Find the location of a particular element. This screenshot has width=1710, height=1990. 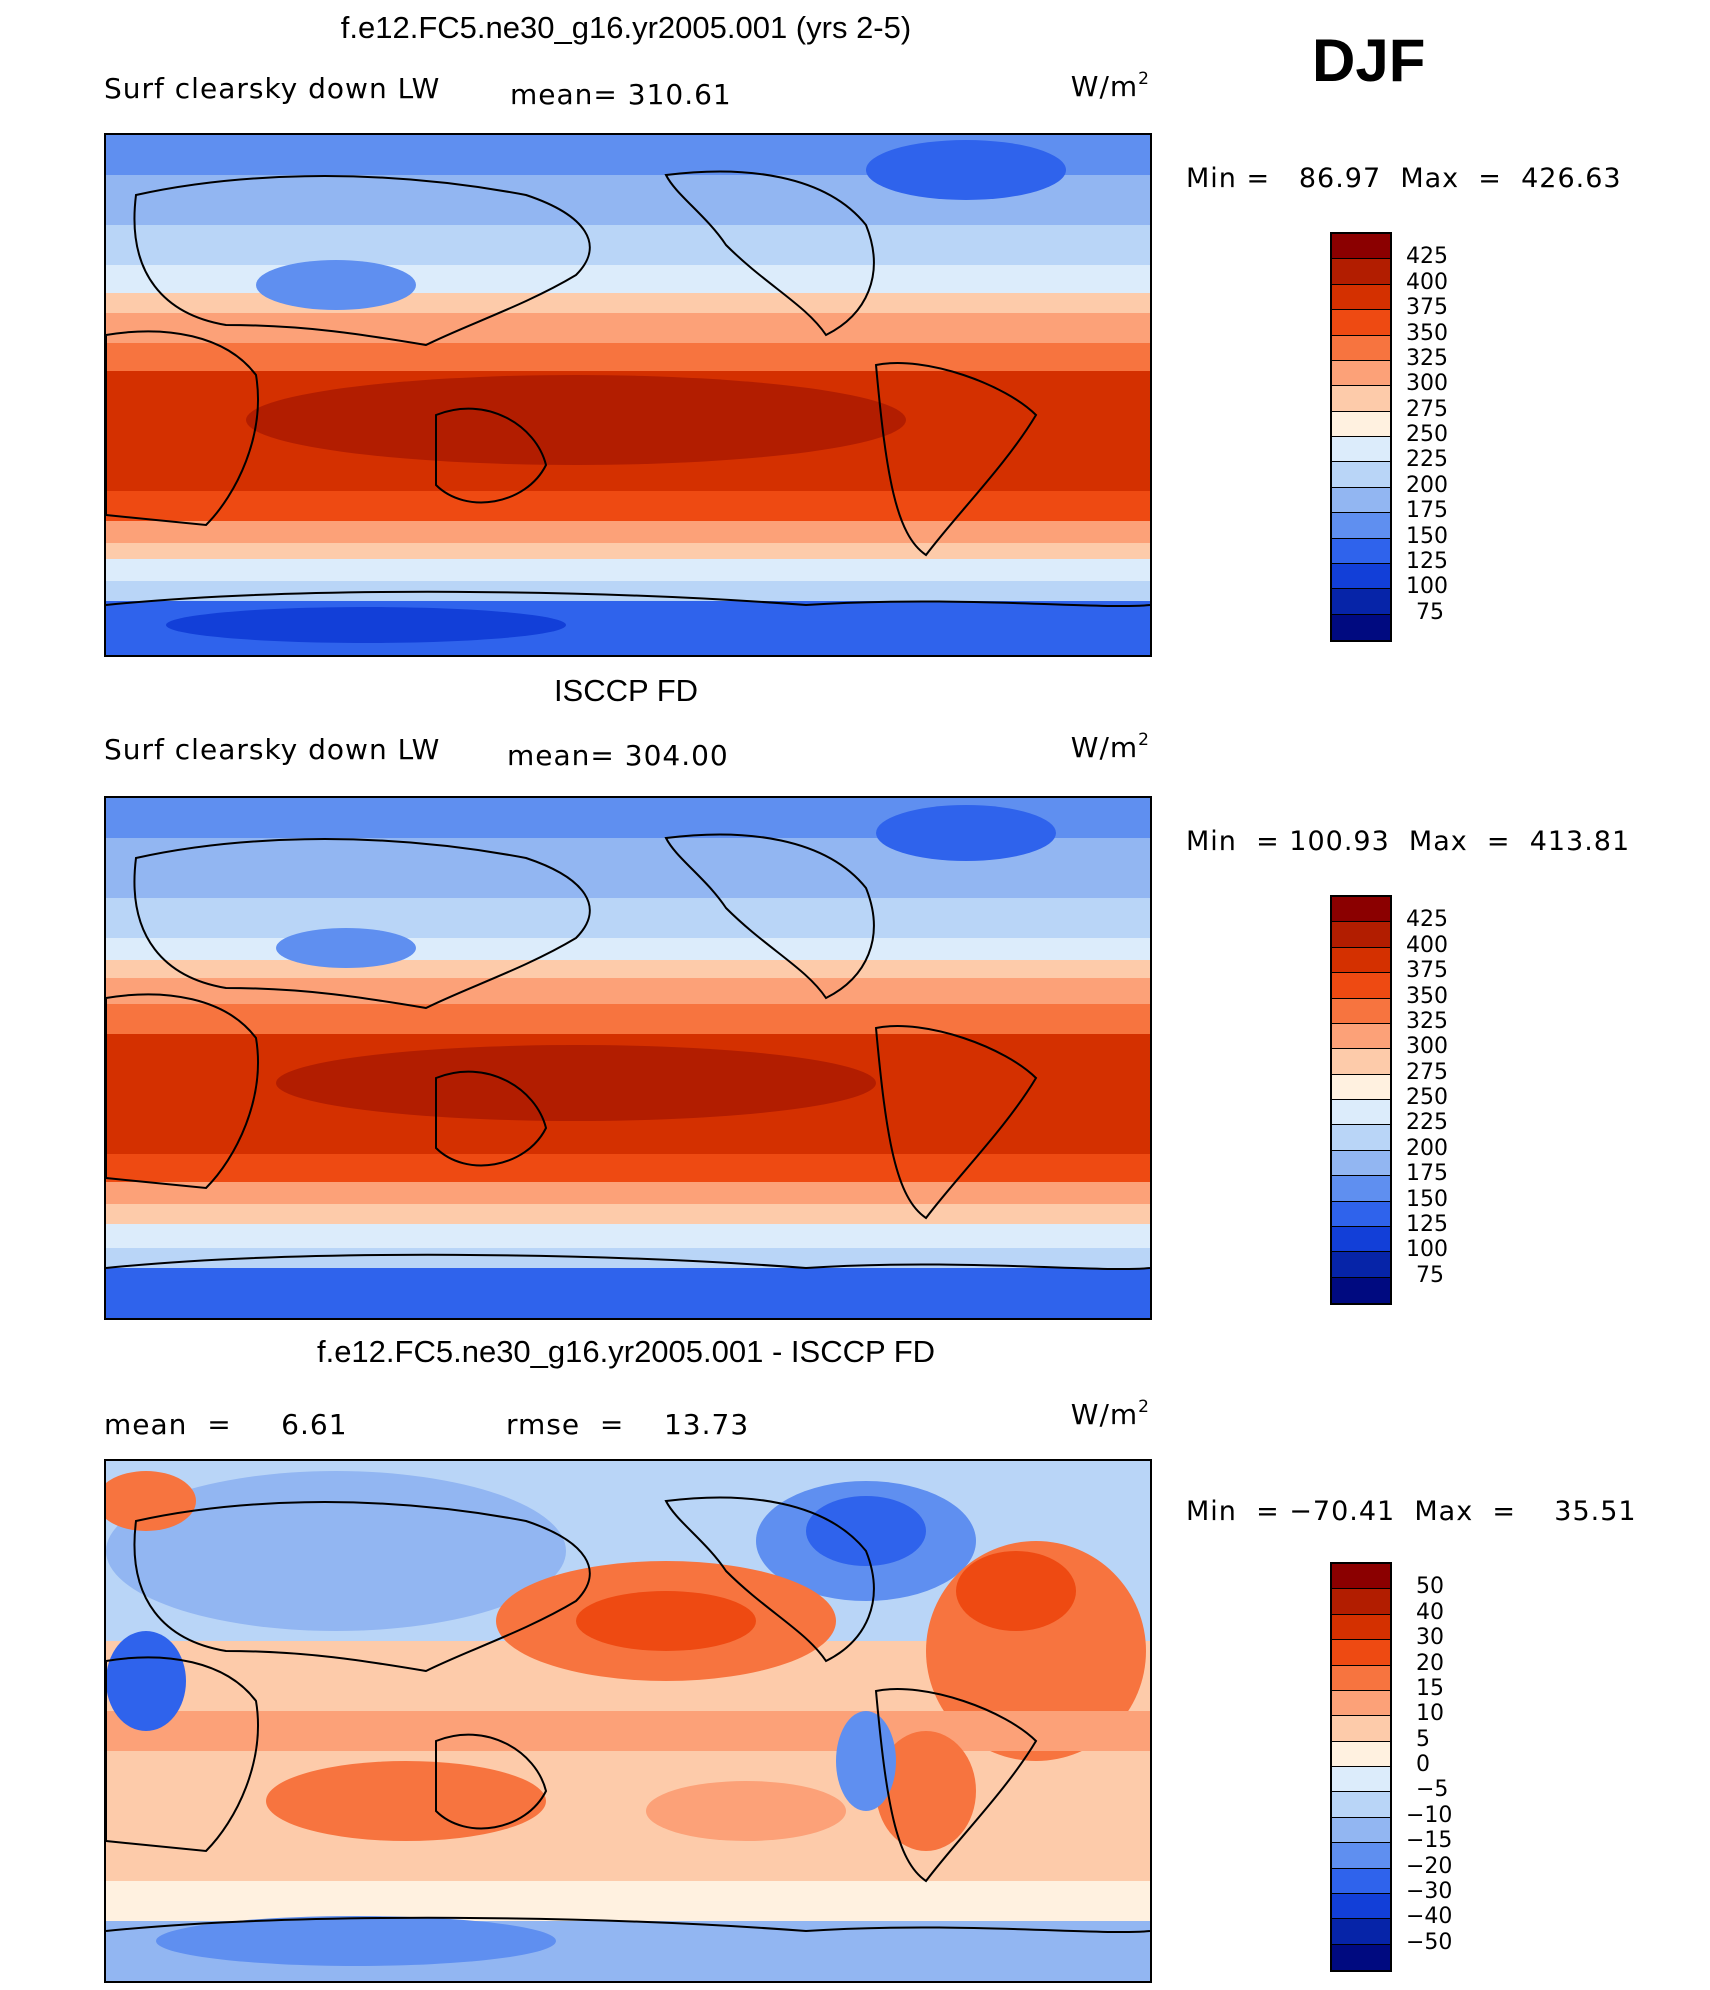

panel-2-mean-label: mean= 304.00 is located at coordinates (618, 755).